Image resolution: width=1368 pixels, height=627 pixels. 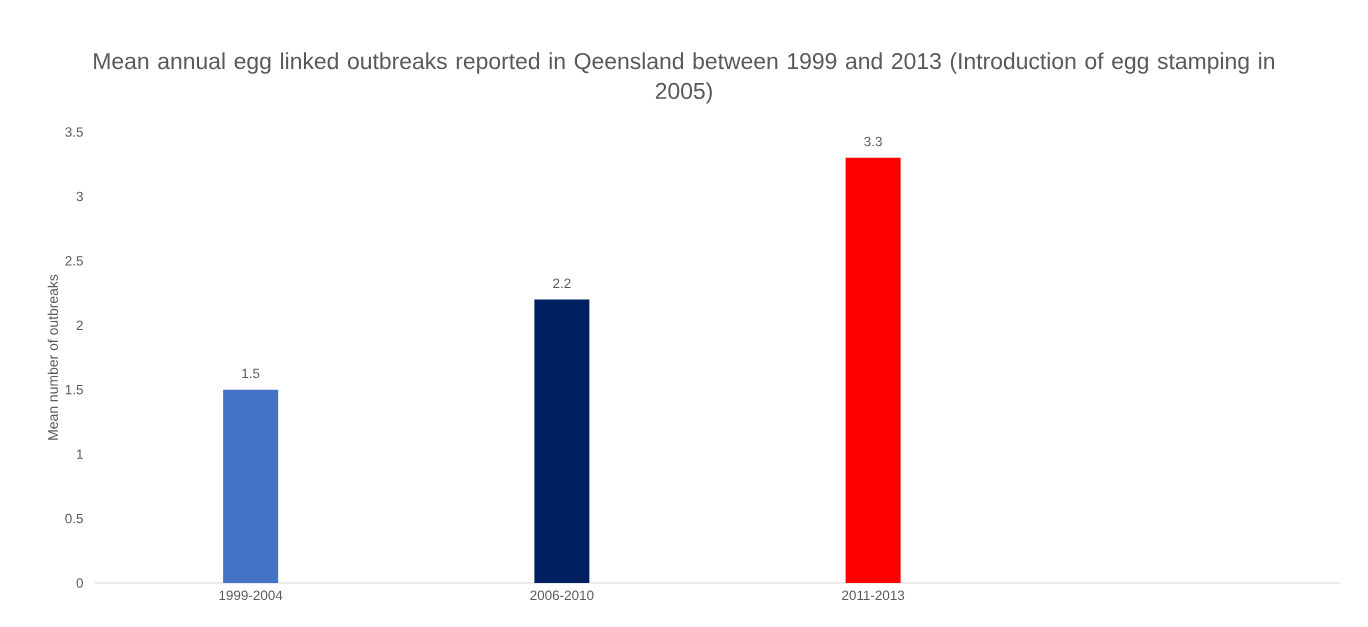 What do you see at coordinates (52, 357) in the screenshot?
I see `y-axis-title: Mean number of outbreaks` at bounding box center [52, 357].